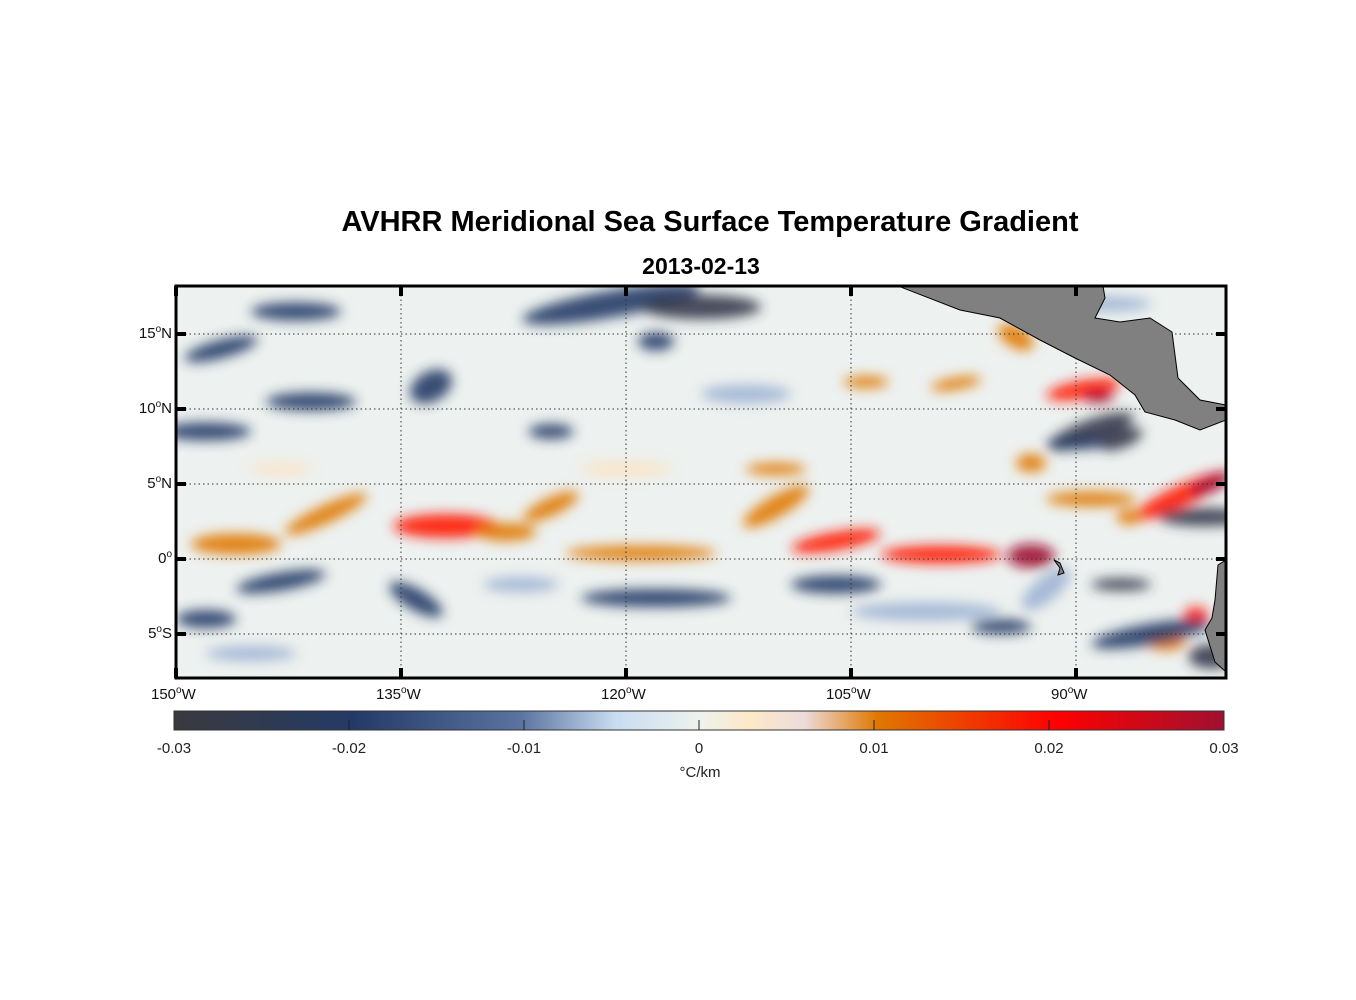  I want to click on colorbar-tick-label: 0, so click(699, 748).